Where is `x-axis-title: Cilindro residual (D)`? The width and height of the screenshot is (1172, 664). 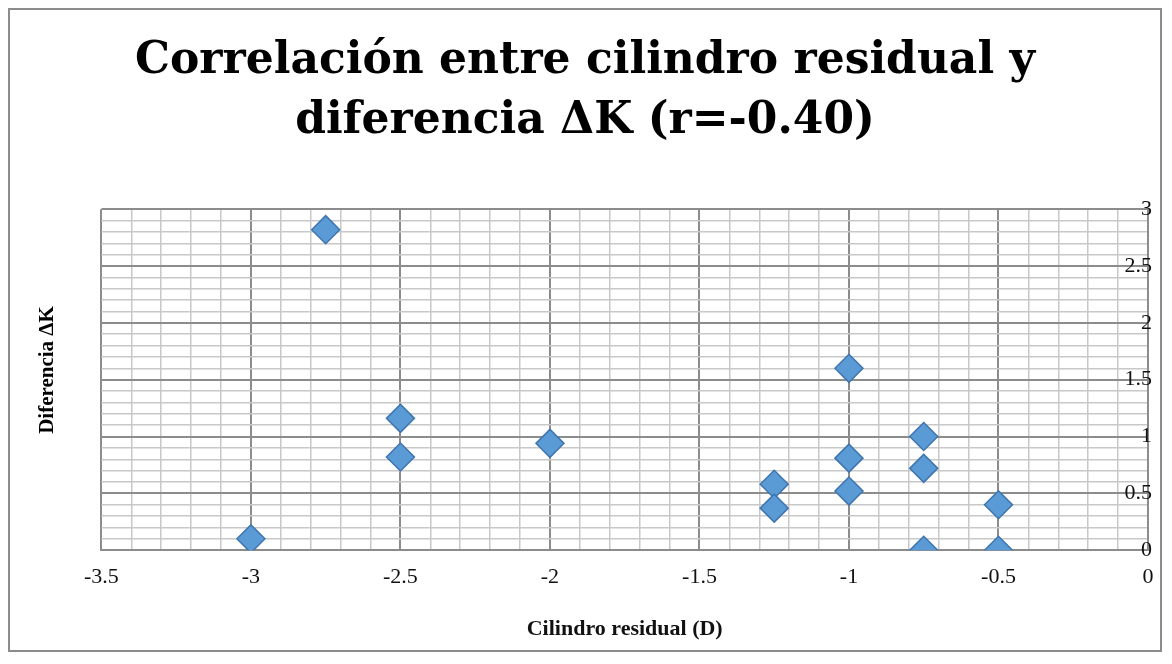 x-axis-title: Cilindro residual (D) is located at coordinates (624, 628).